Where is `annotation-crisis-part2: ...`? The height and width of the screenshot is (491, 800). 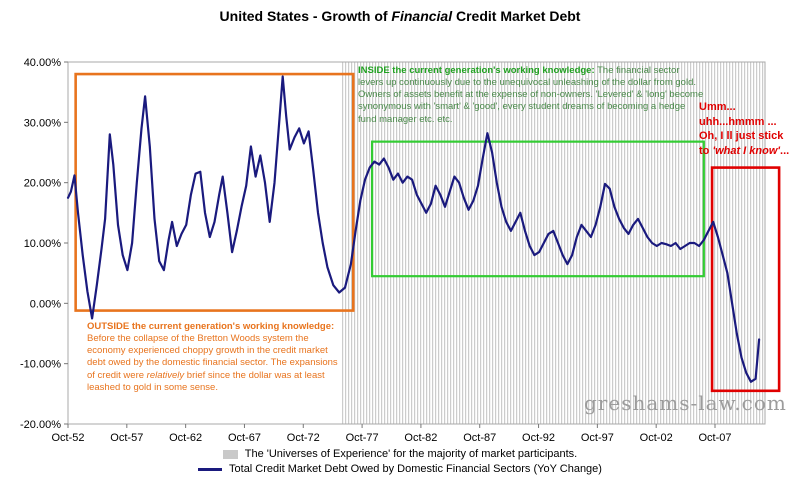 annotation-crisis-part2: ... is located at coordinates (785, 150).